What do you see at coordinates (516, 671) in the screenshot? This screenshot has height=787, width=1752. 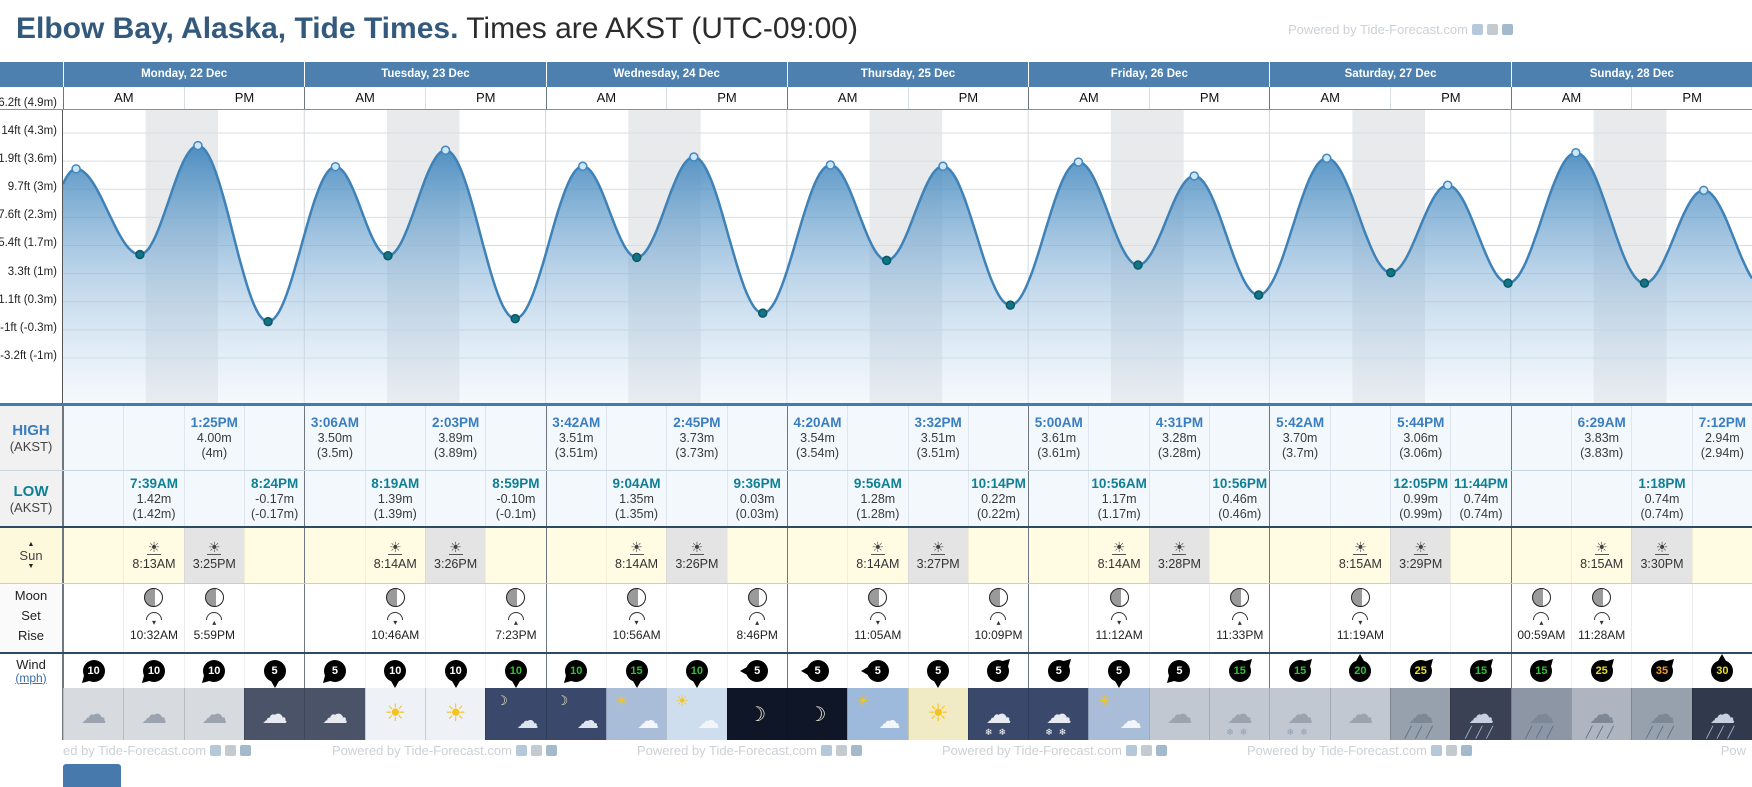 I see `wind-direction-arrow` at bounding box center [516, 671].